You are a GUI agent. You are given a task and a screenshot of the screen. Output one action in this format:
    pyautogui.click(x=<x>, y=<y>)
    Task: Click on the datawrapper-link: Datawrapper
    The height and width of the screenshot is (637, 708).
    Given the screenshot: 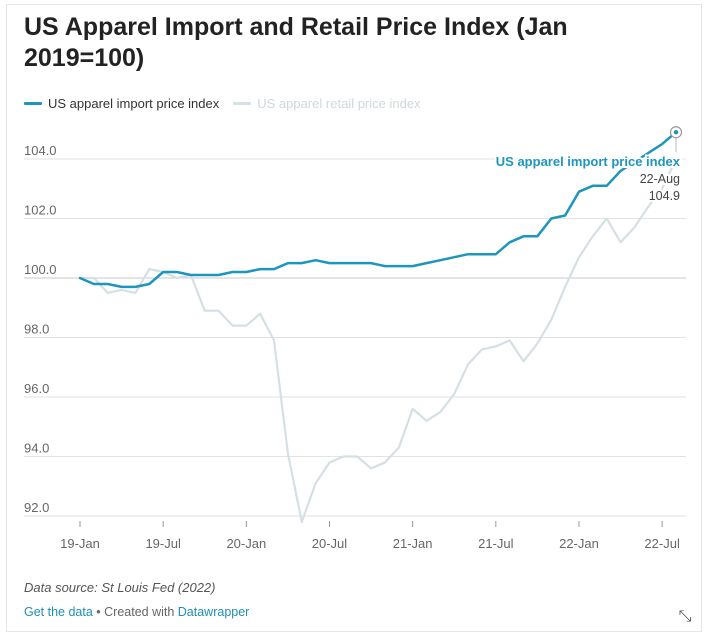 What is the action you would take?
    pyautogui.click(x=213, y=612)
    